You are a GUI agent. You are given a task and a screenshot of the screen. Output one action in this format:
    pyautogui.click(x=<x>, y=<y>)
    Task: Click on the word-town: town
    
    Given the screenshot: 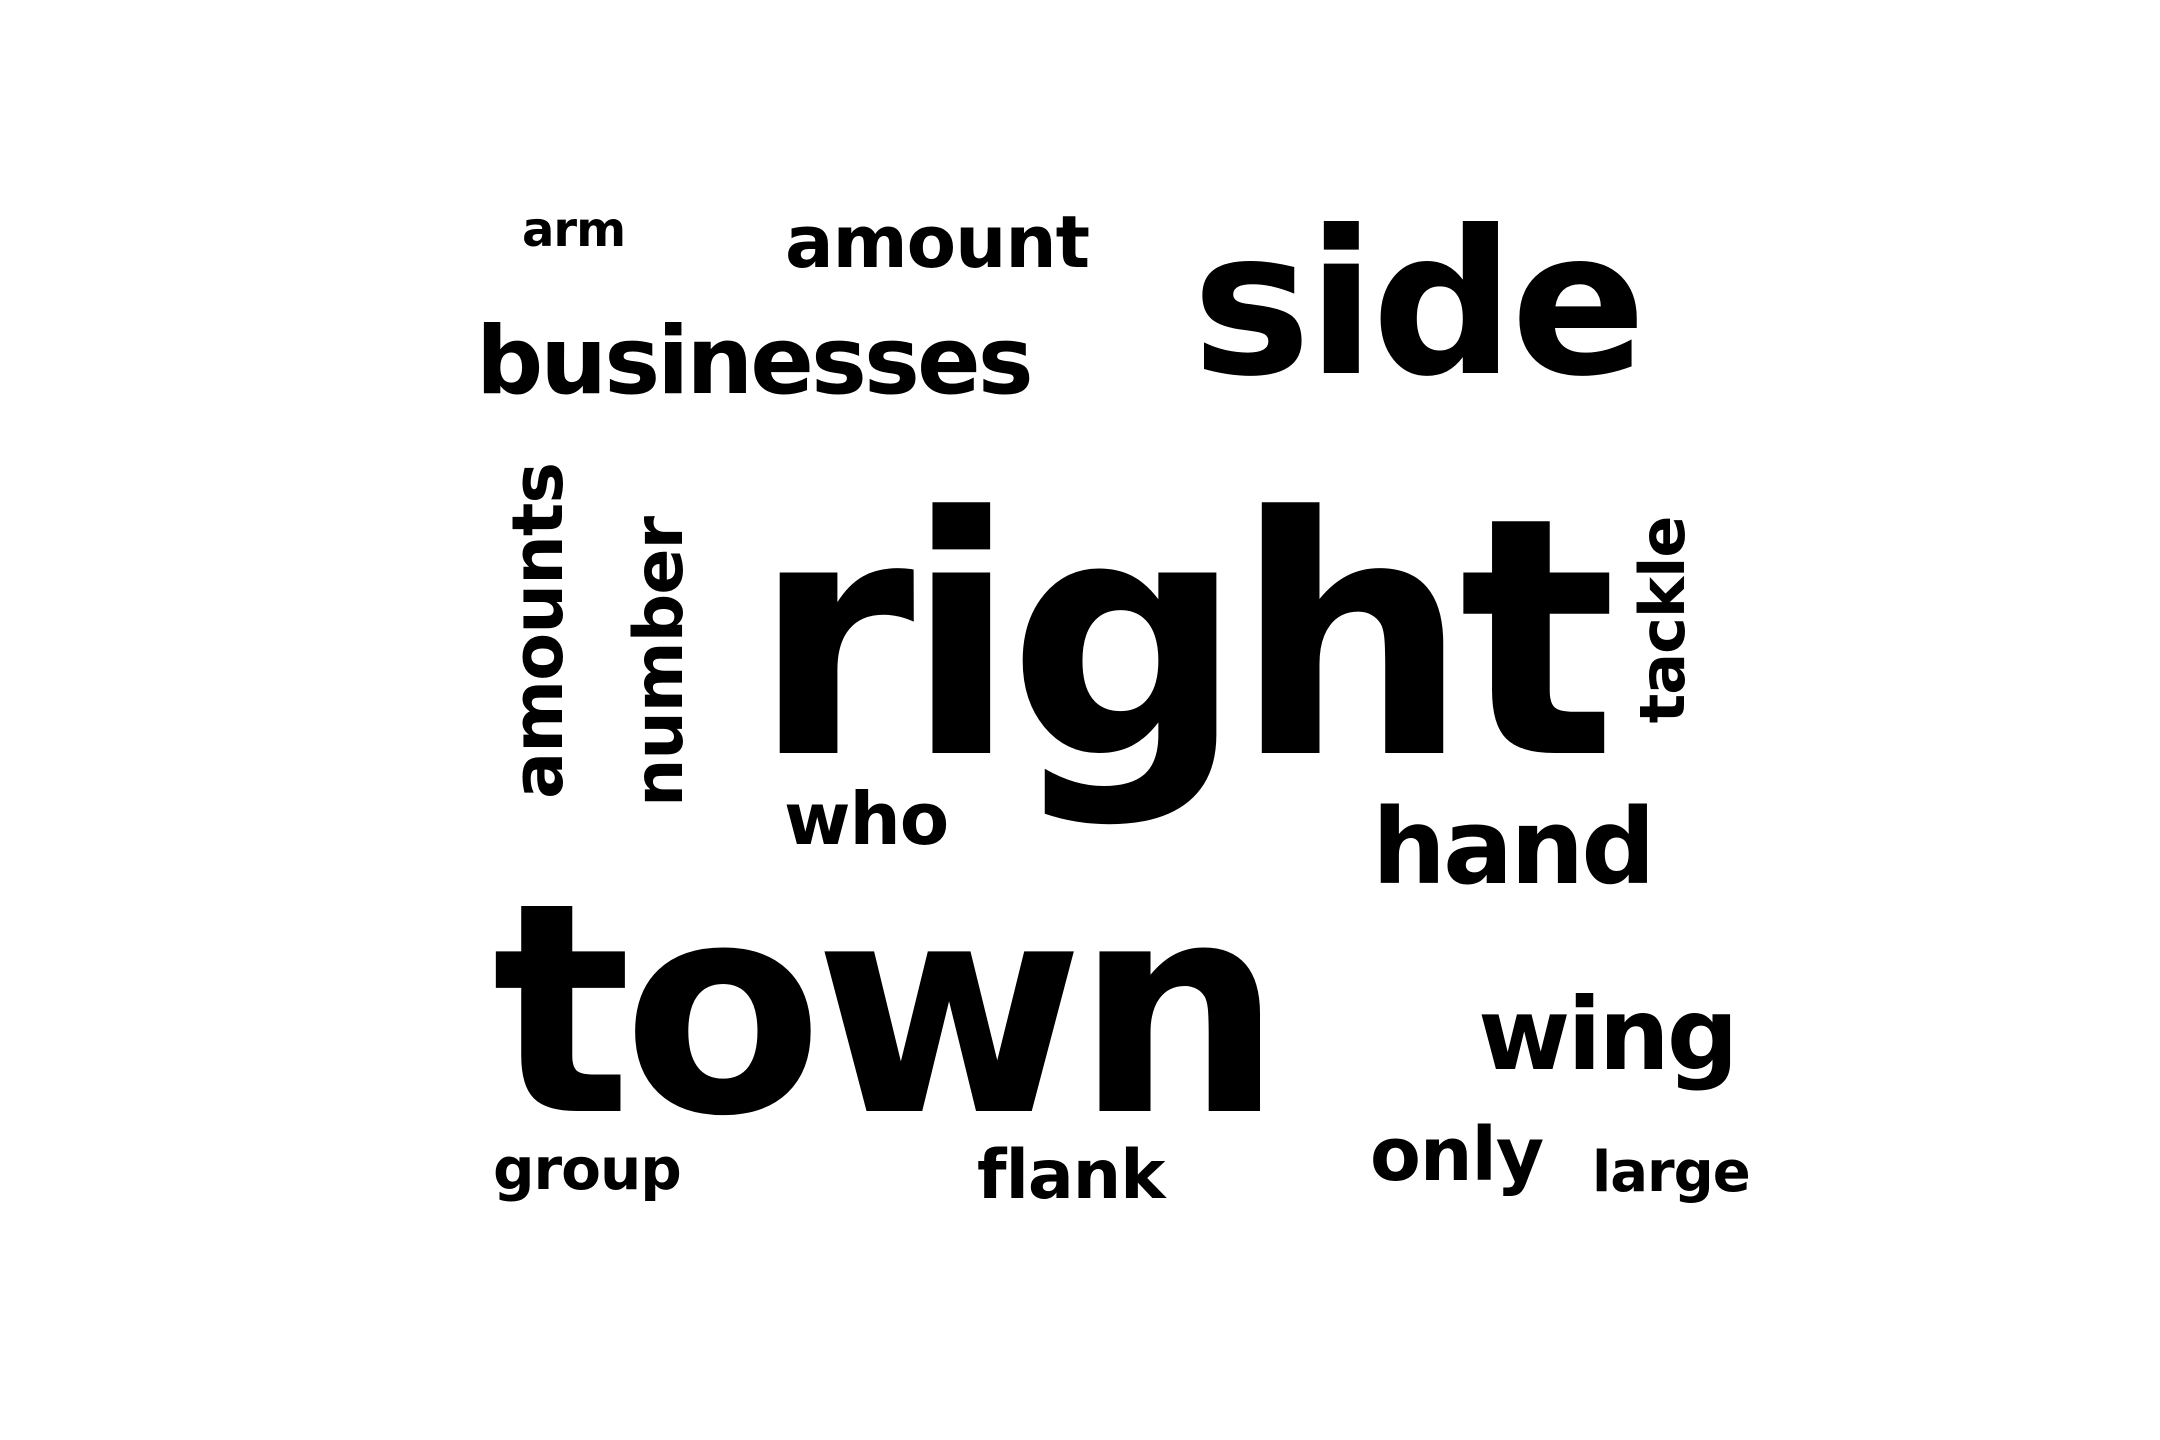 What is the action you would take?
    pyautogui.click(x=887, y=1010)
    